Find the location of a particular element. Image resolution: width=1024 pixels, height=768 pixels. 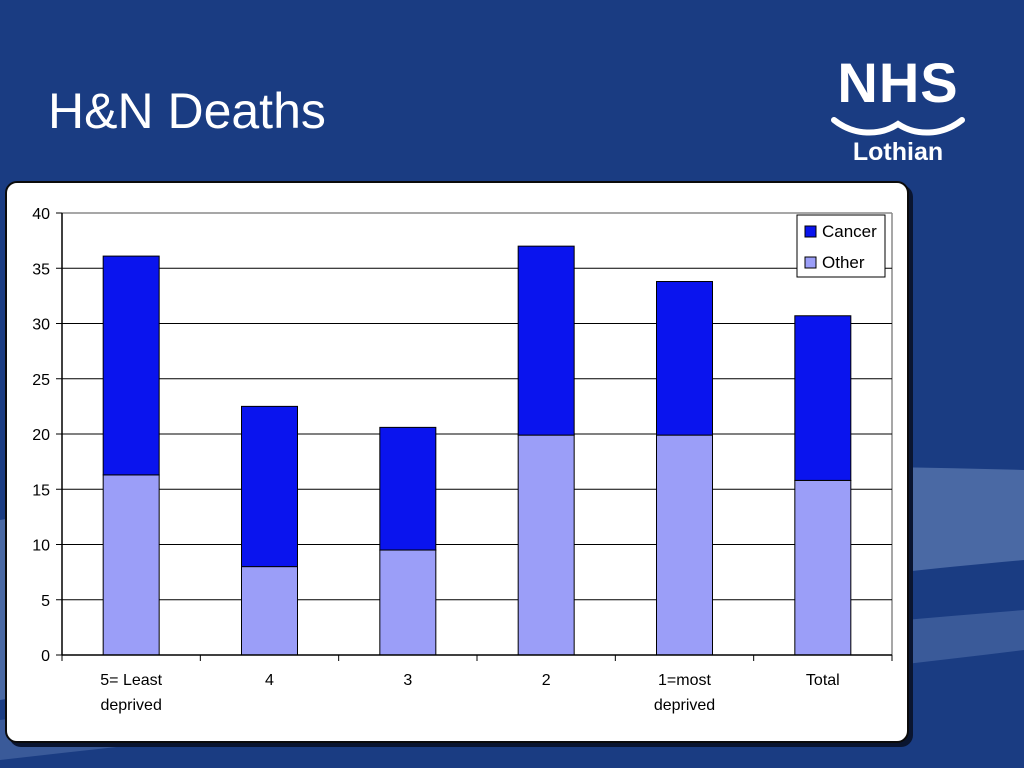

y-tick-label: 35 is located at coordinates (41, 269).